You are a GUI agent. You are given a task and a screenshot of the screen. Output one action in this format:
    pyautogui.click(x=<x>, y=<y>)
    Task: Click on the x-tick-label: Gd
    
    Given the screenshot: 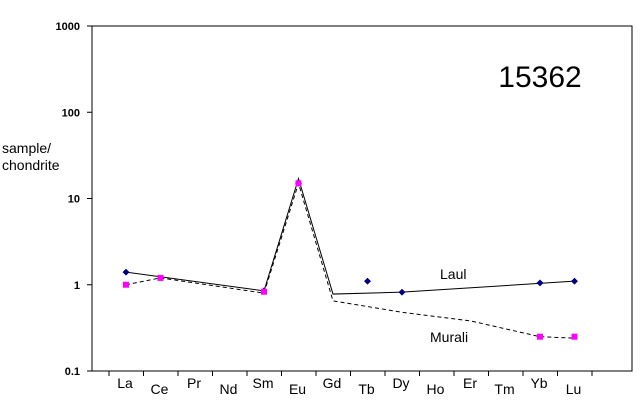 What is the action you would take?
    pyautogui.click(x=332, y=383)
    